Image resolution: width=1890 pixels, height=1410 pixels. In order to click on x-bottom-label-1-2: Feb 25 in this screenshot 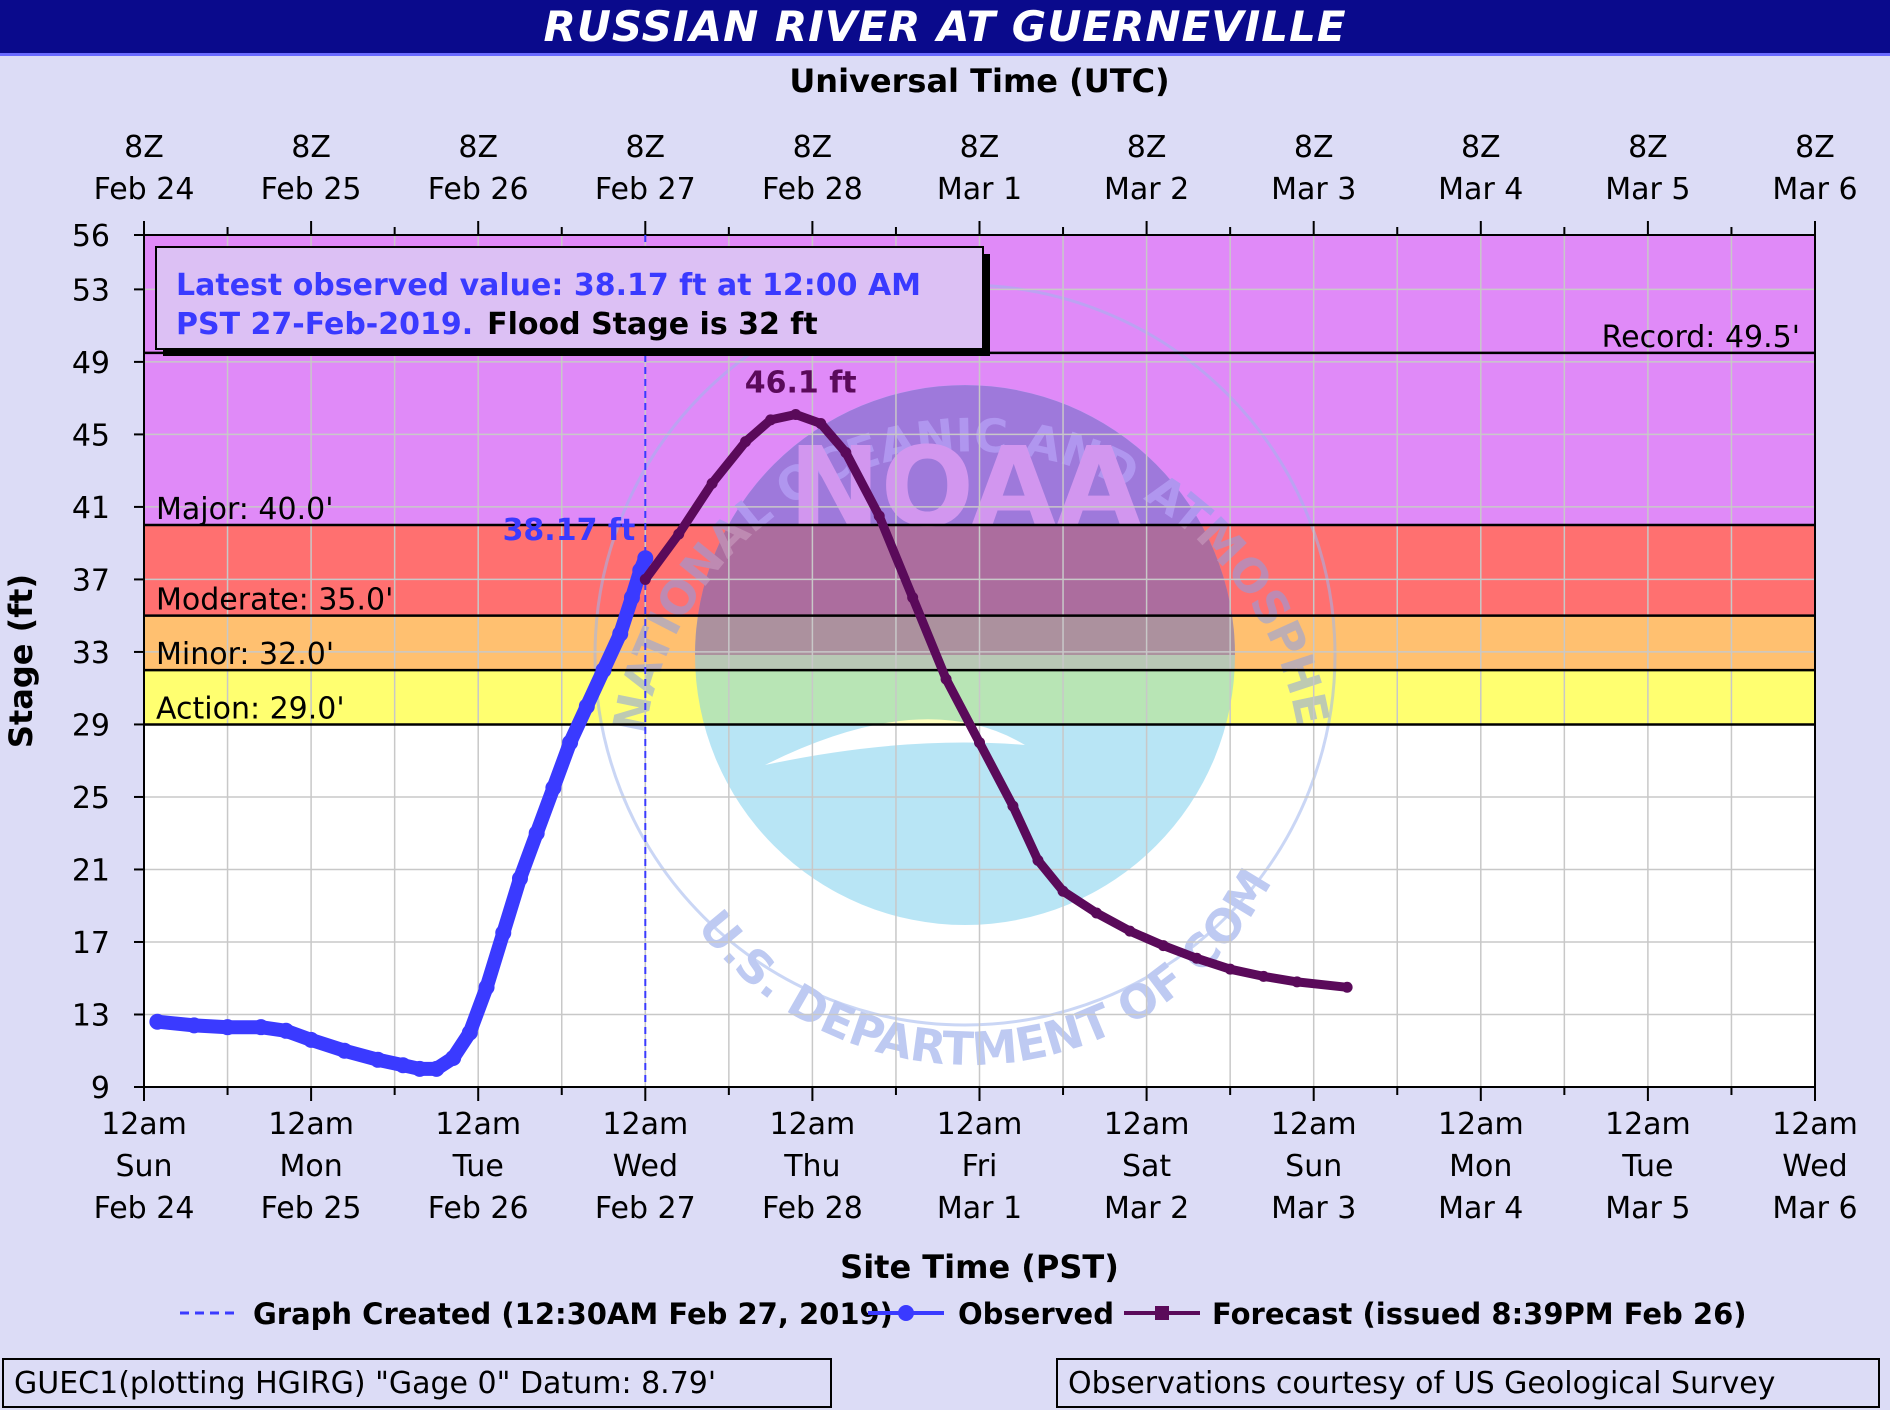, I will do `click(311, 1208)`.